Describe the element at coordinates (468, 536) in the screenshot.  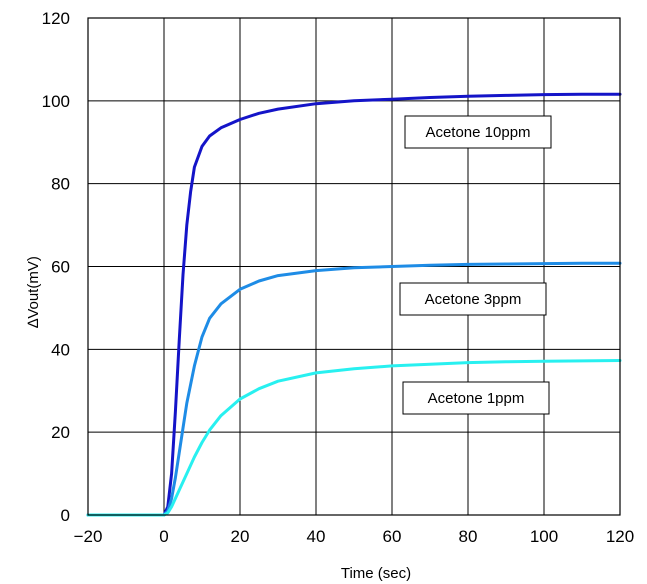
I see `x-tick-label: 80` at that location.